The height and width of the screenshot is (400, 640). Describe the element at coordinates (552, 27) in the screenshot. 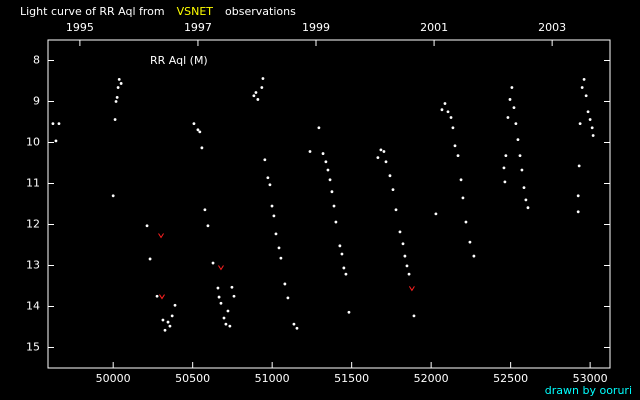

I see `x2-tick-label: 2003` at that location.